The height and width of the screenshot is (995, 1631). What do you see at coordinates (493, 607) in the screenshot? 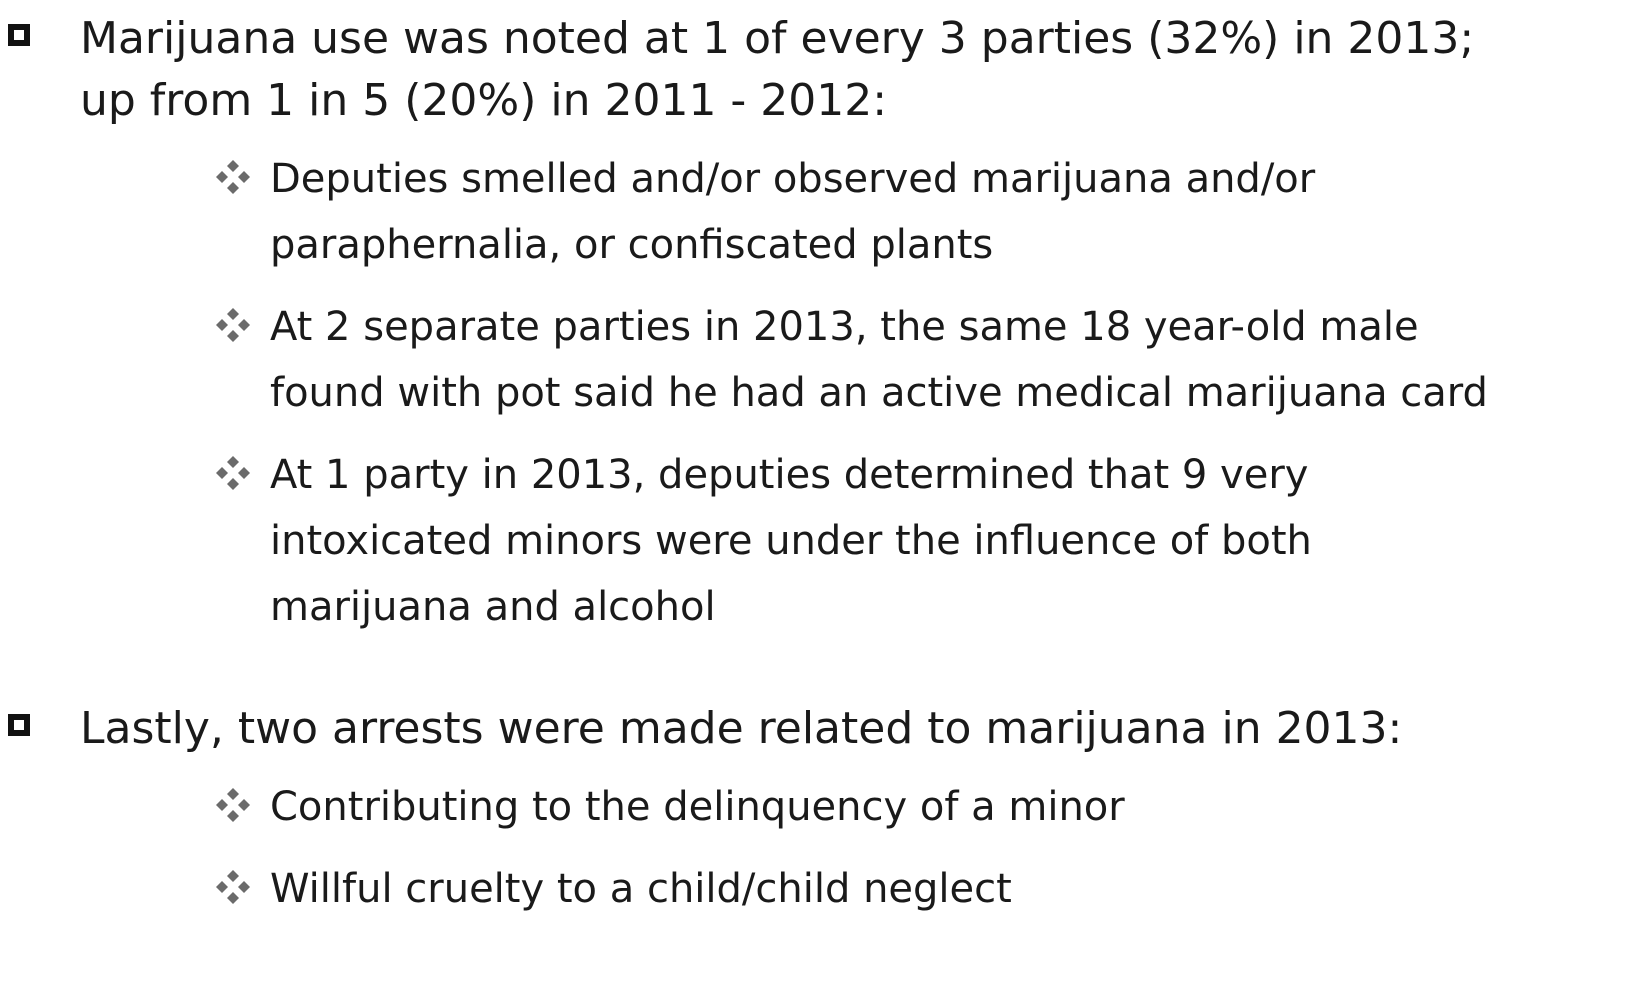
I see `sub-text: marijuana and alcohol` at bounding box center [493, 607].